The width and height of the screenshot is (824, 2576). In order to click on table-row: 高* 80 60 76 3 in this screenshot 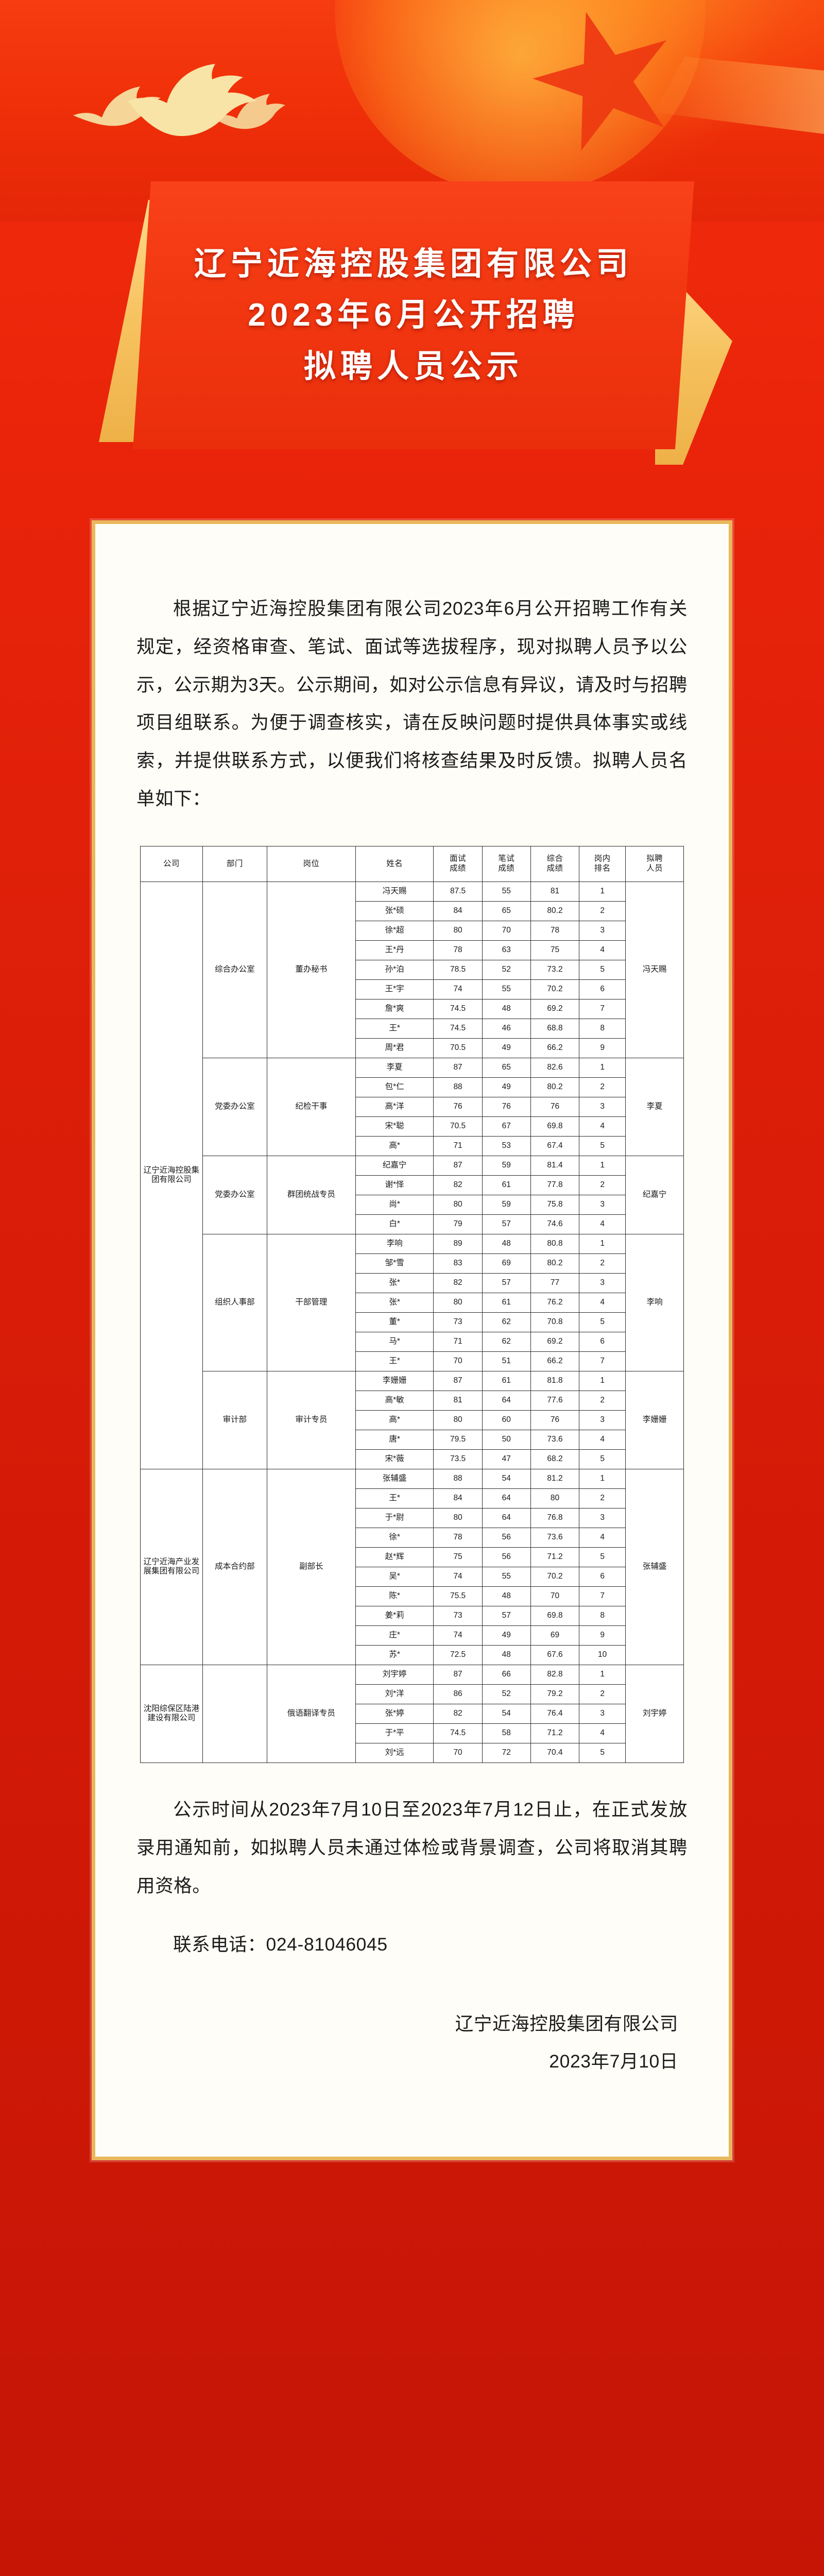, I will do `click(412, 1420)`.